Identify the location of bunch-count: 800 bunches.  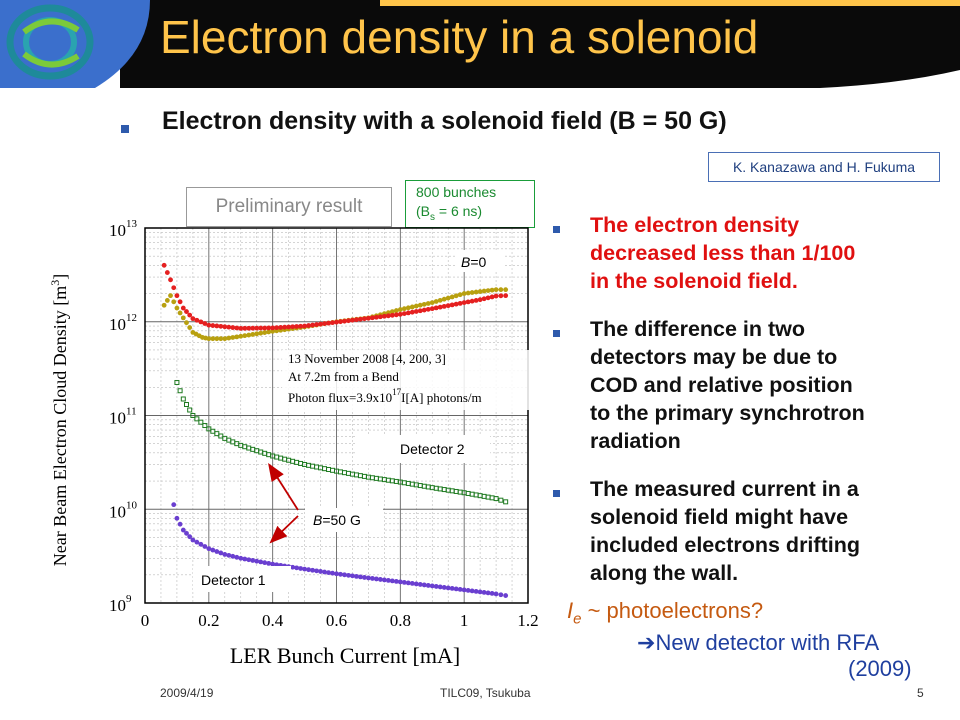
(456, 192).